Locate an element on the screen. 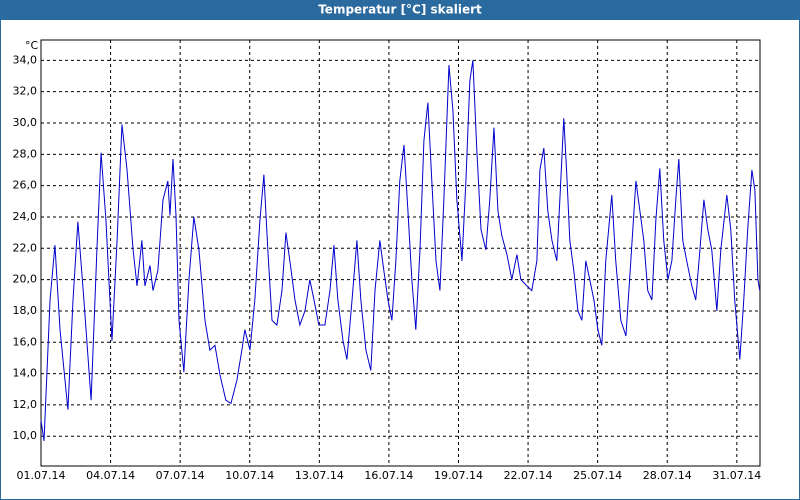 The width and height of the screenshot is (800, 500). y-tick-label: 10,0 is located at coordinates (25, 435).